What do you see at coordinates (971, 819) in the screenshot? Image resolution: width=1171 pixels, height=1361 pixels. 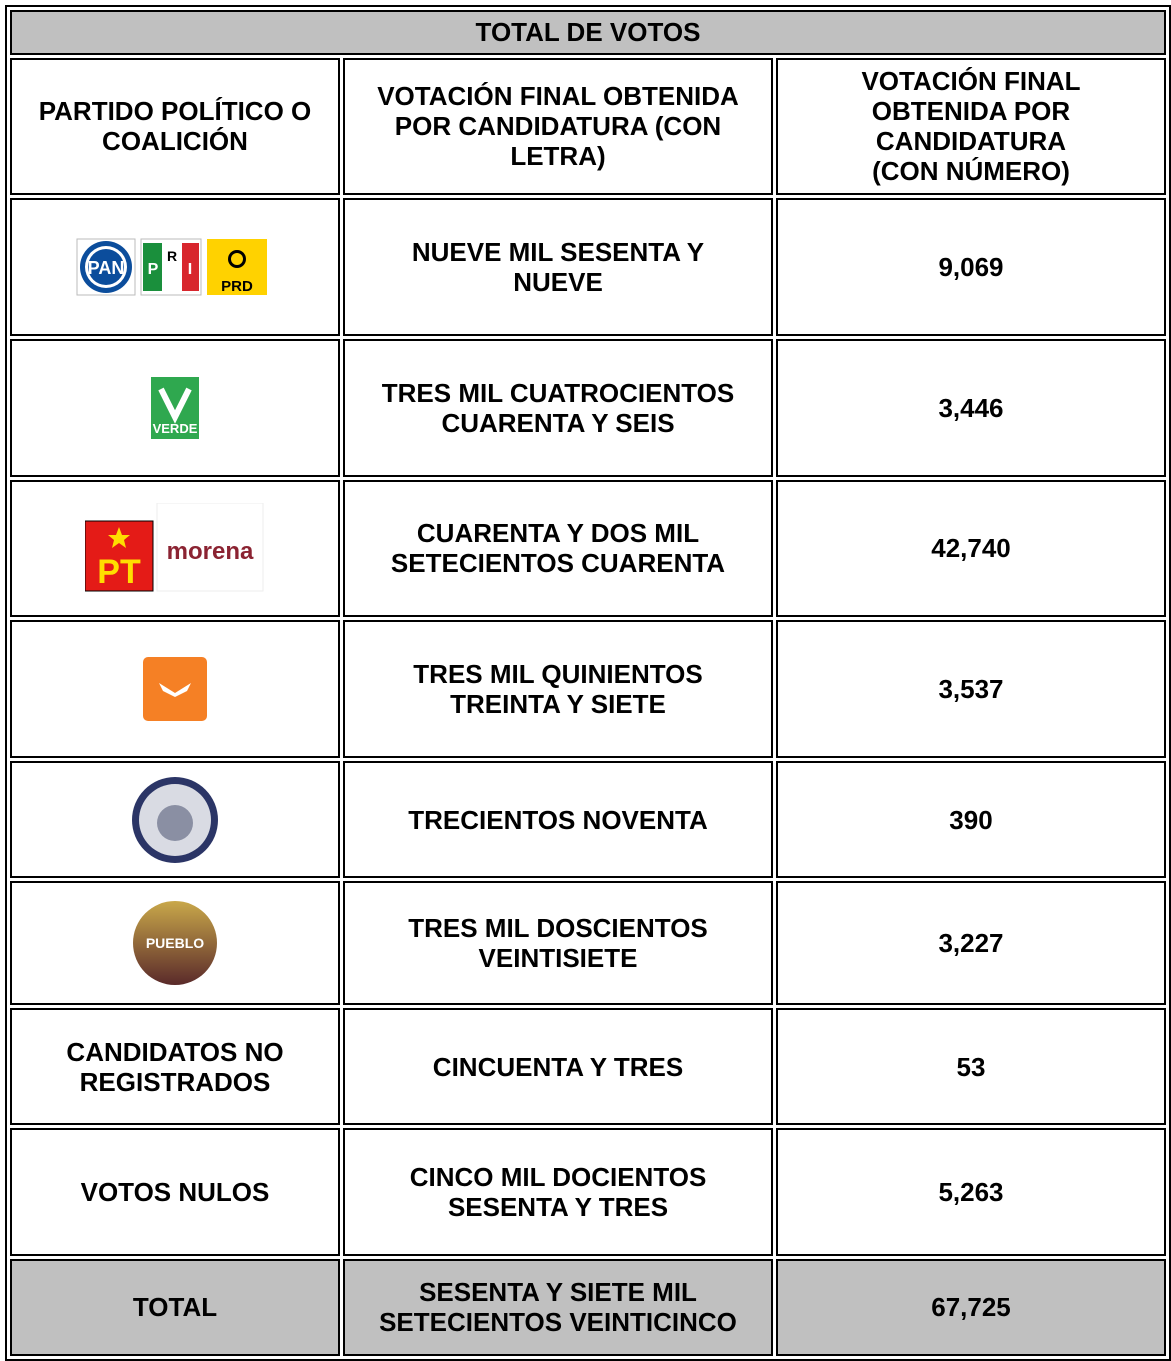 I see `number-cell: 390` at bounding box center [971, 819].